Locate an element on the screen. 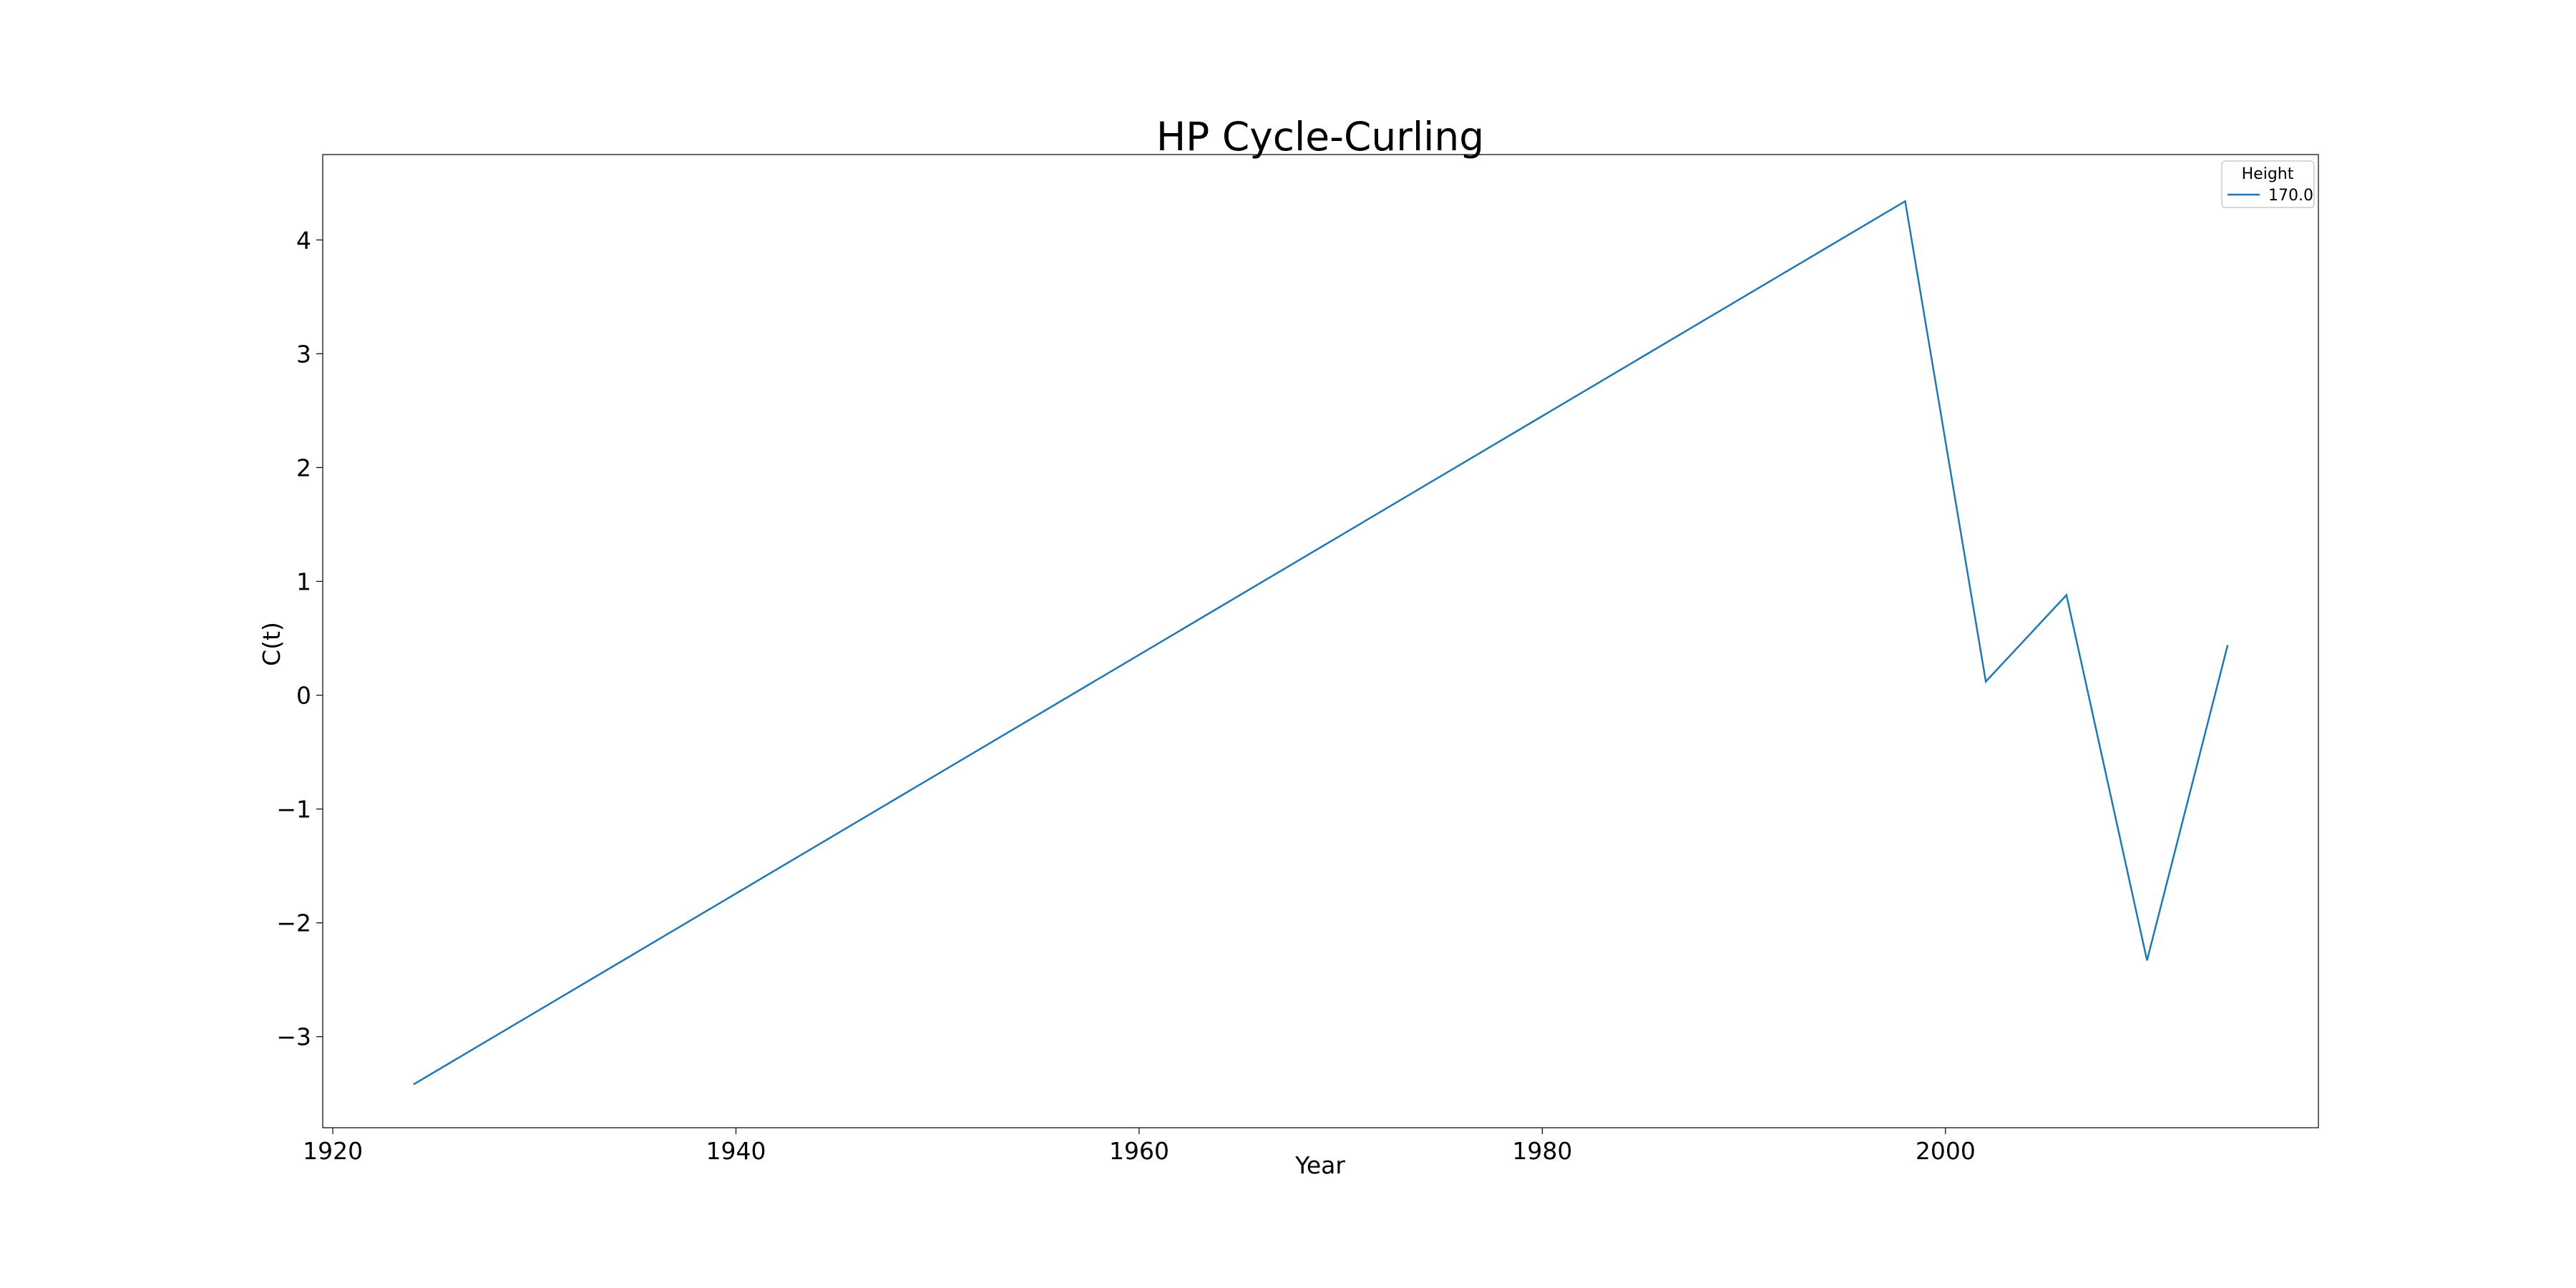 The width and height of the screenshot is (2576, 1288). x-tick-label: 1940 is located at coordinates (736, 1151).